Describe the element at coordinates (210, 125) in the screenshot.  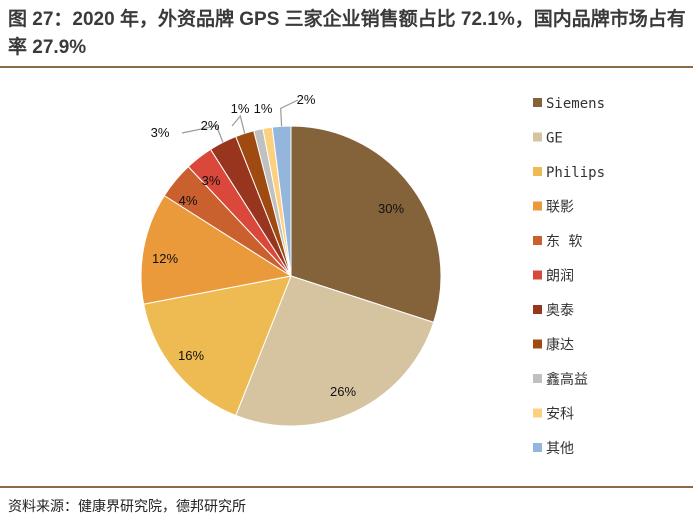
I see `data-label-7: 2%` at that location.